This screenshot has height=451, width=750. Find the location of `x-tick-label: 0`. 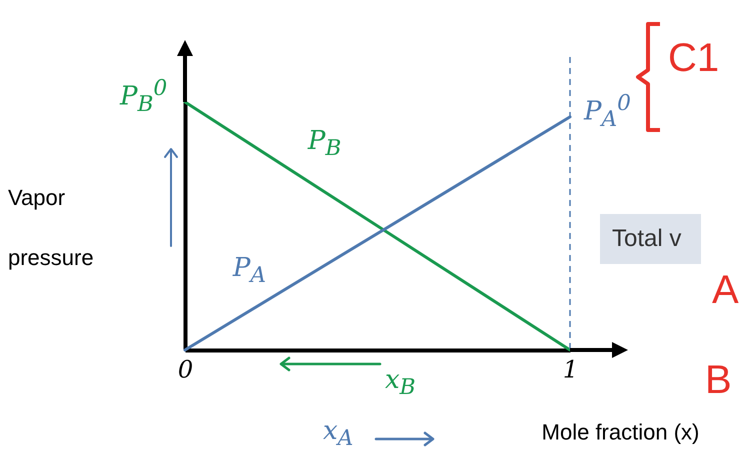

x-tick-label: 0 is located at coordinates (186, 370).